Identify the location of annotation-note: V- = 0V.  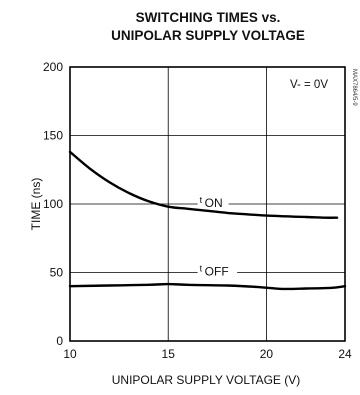
(309, 85).